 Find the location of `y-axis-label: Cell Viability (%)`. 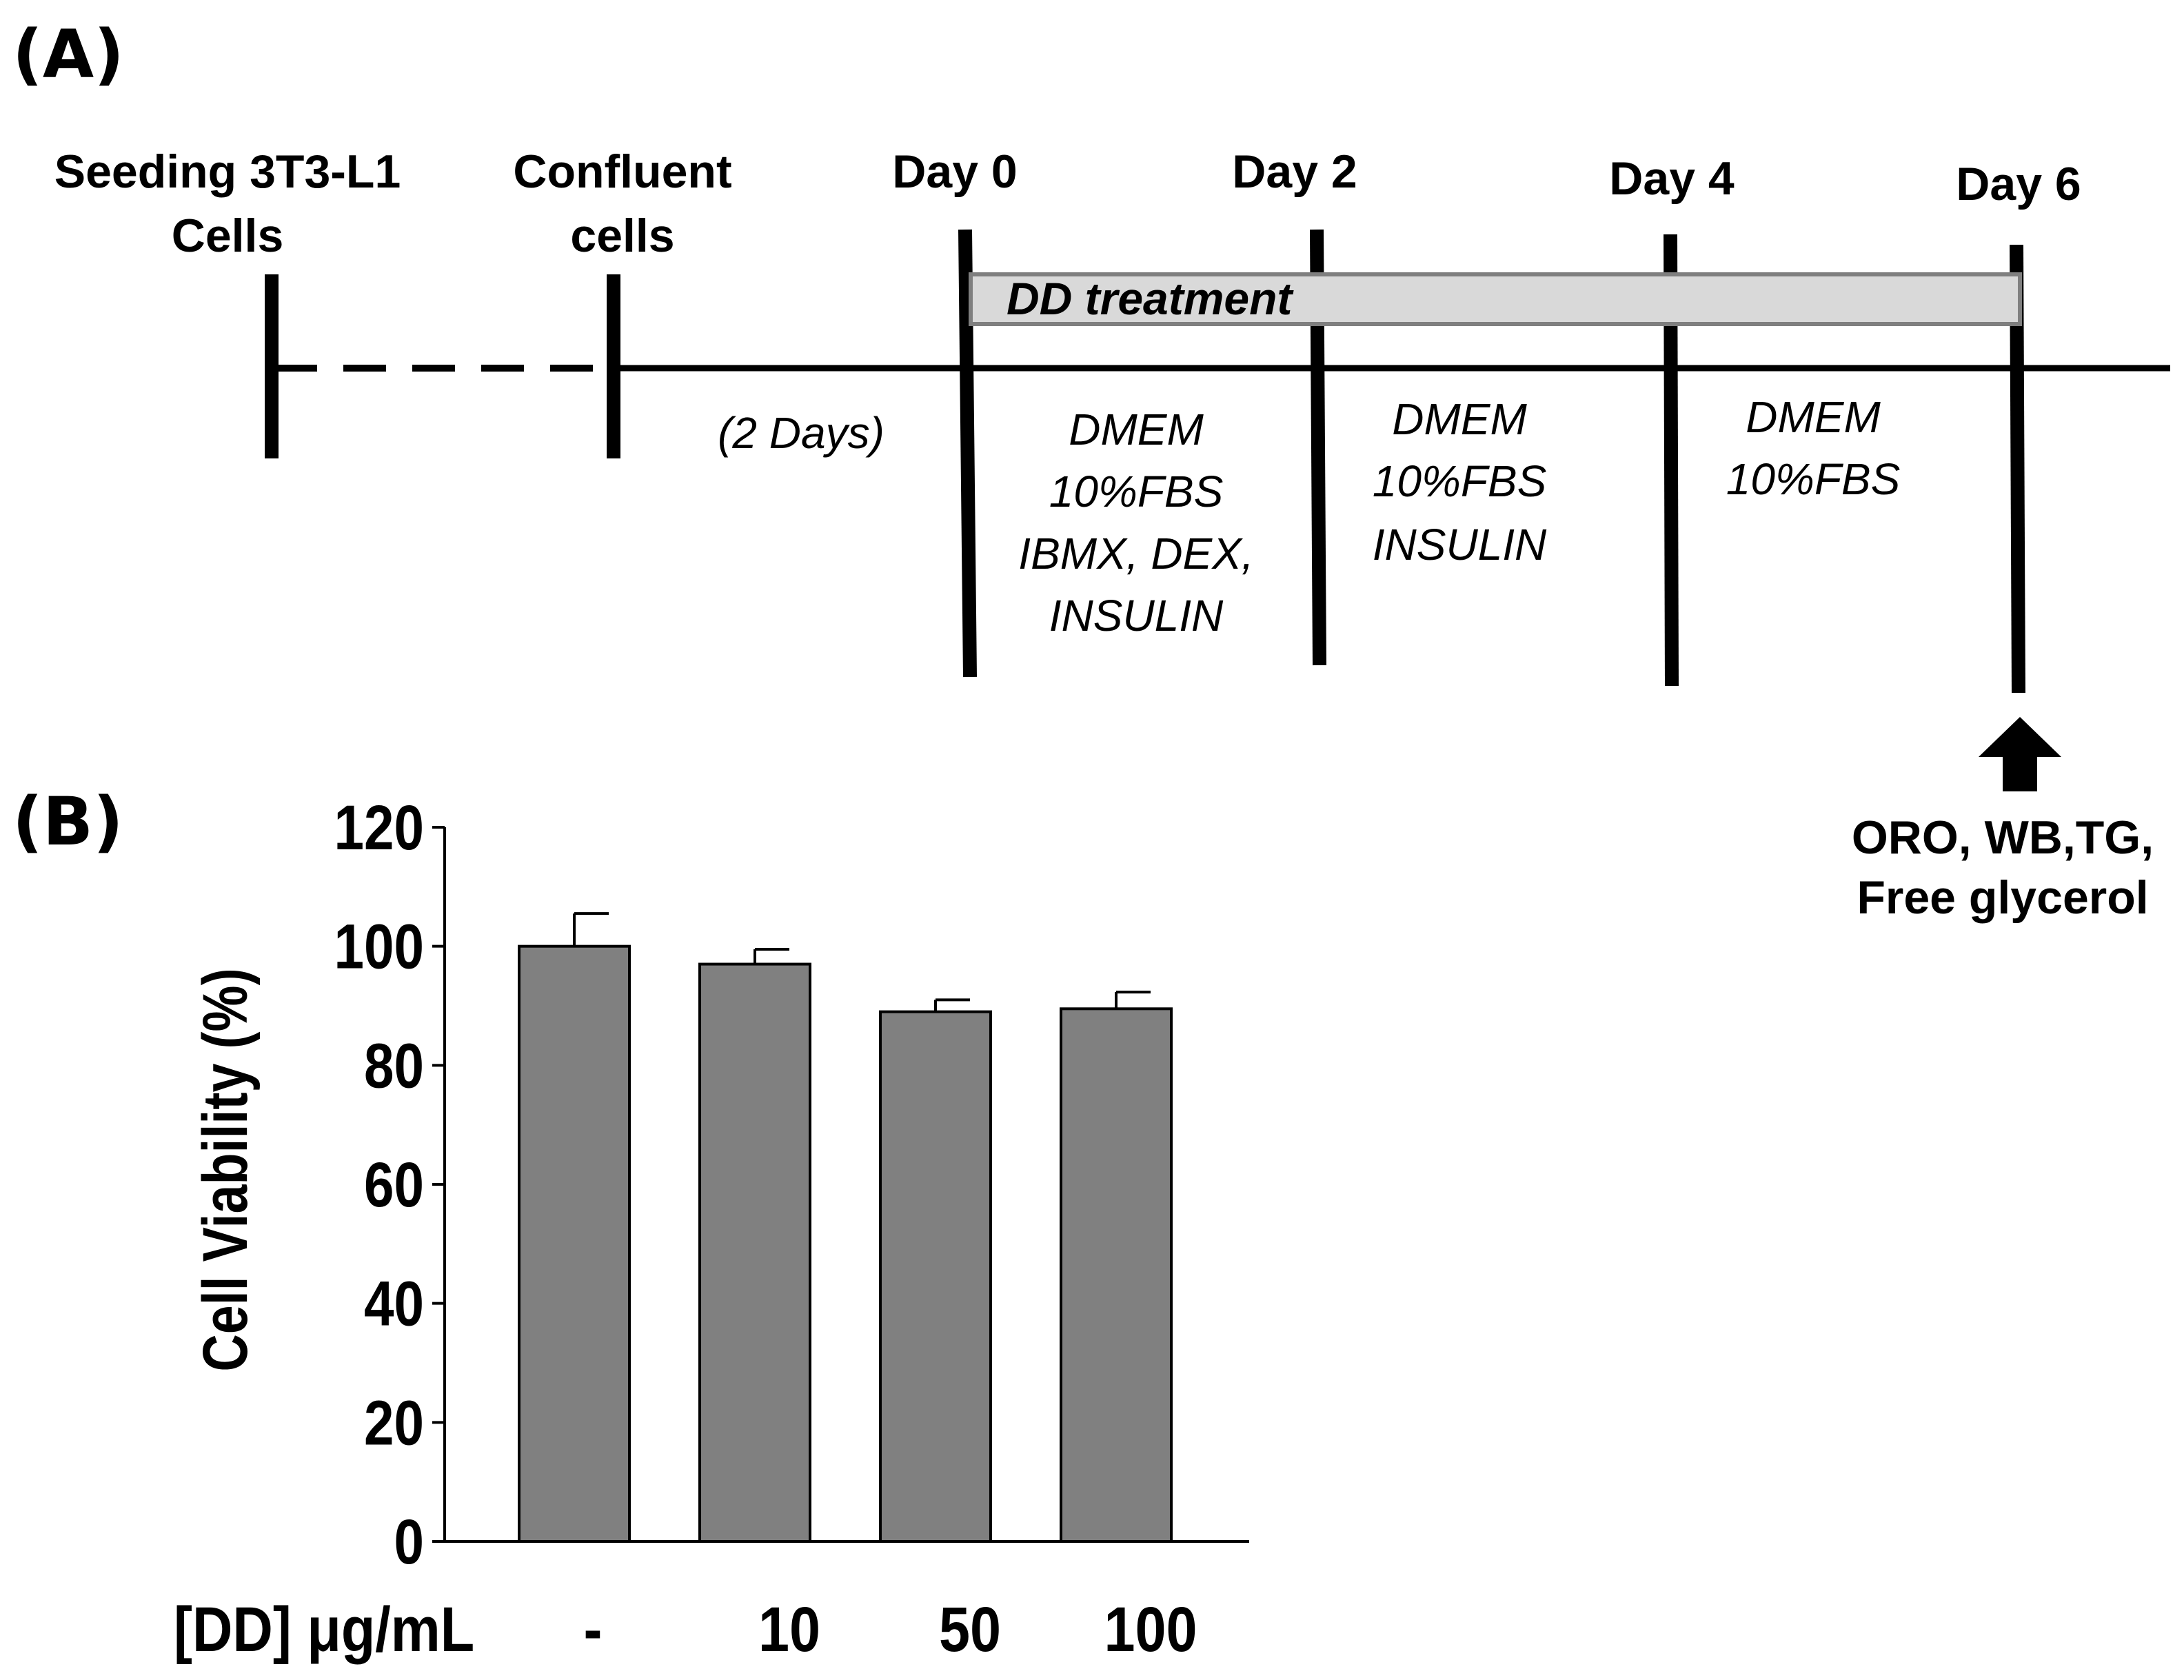

y-axis-label: Cell Viability (%) is located at coordinates (225, 1169).